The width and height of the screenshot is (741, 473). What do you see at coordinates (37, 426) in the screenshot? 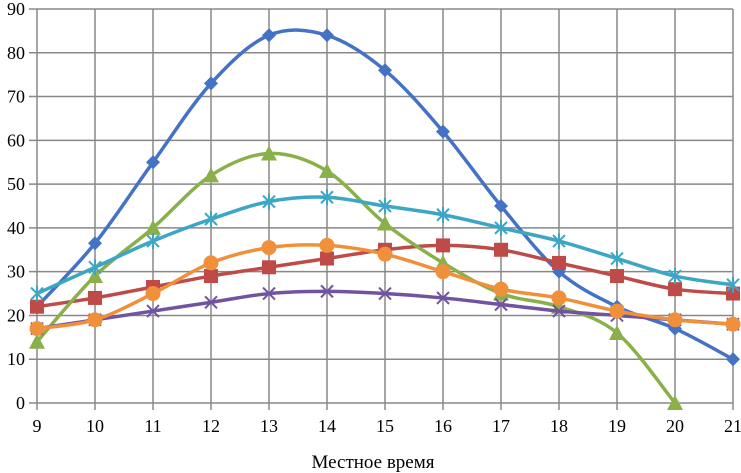
I see `x-tick-label: 9` at bounding box center [37, 426].